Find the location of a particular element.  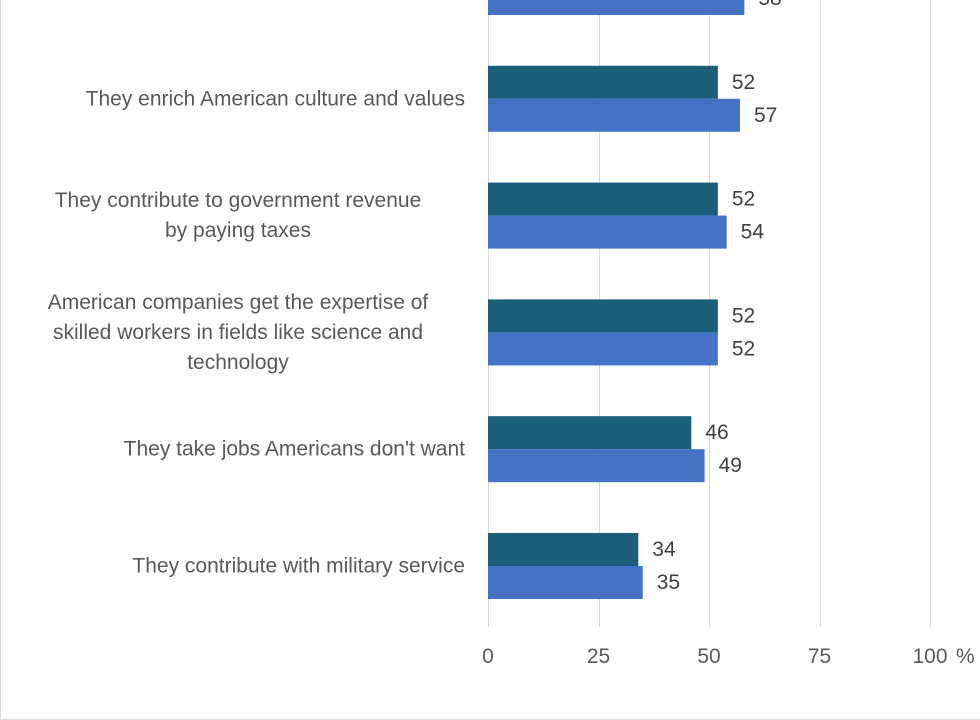

data-labels: 58 52 57 52 54 52 52 46 49 34 35 is located at coordinates (716, 297).